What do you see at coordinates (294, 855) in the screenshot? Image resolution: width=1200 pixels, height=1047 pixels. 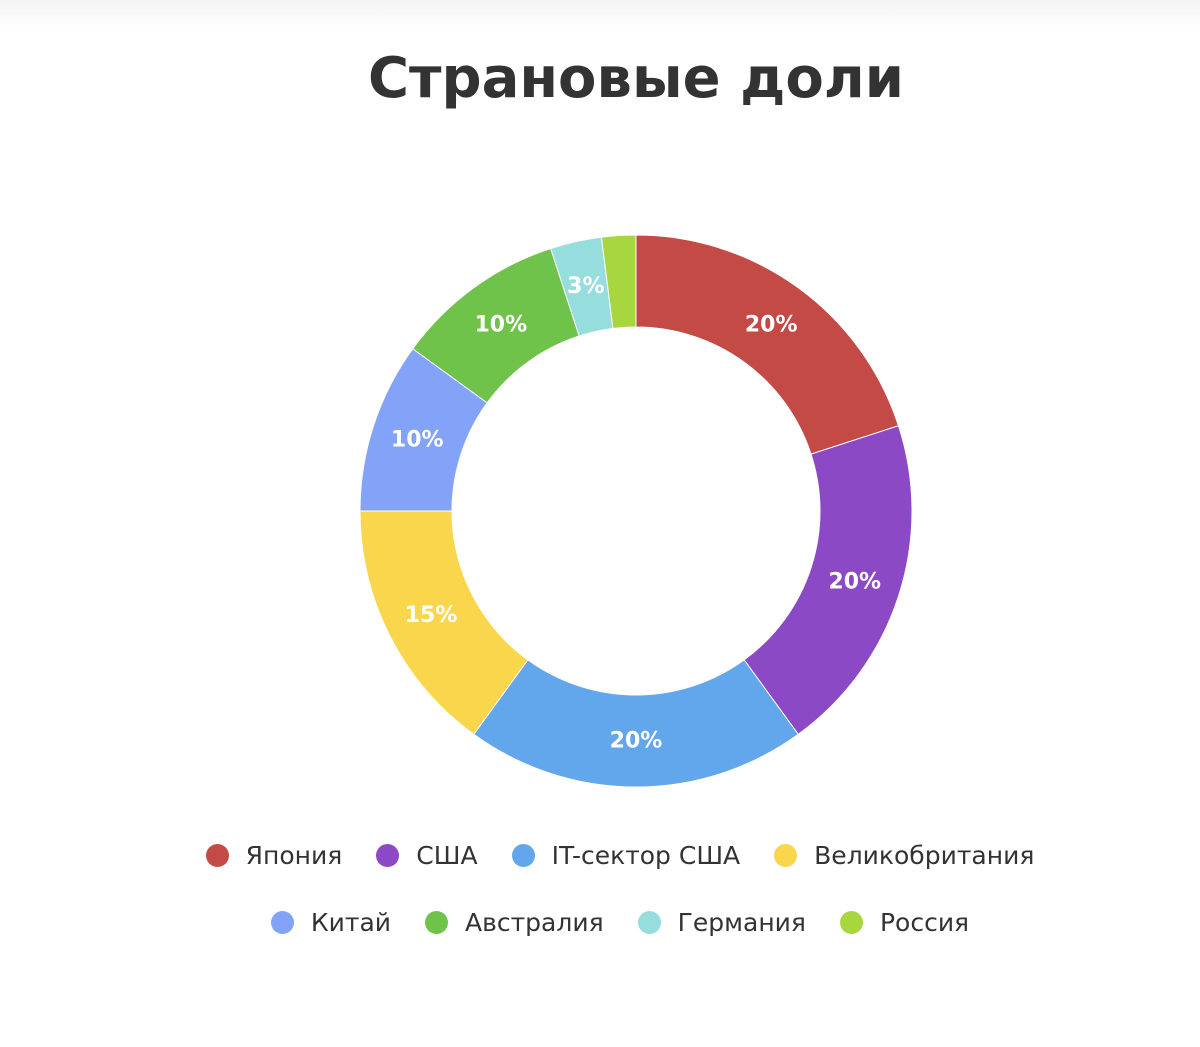 I see `legend-label: Япония` at bounding box center [294, 855].